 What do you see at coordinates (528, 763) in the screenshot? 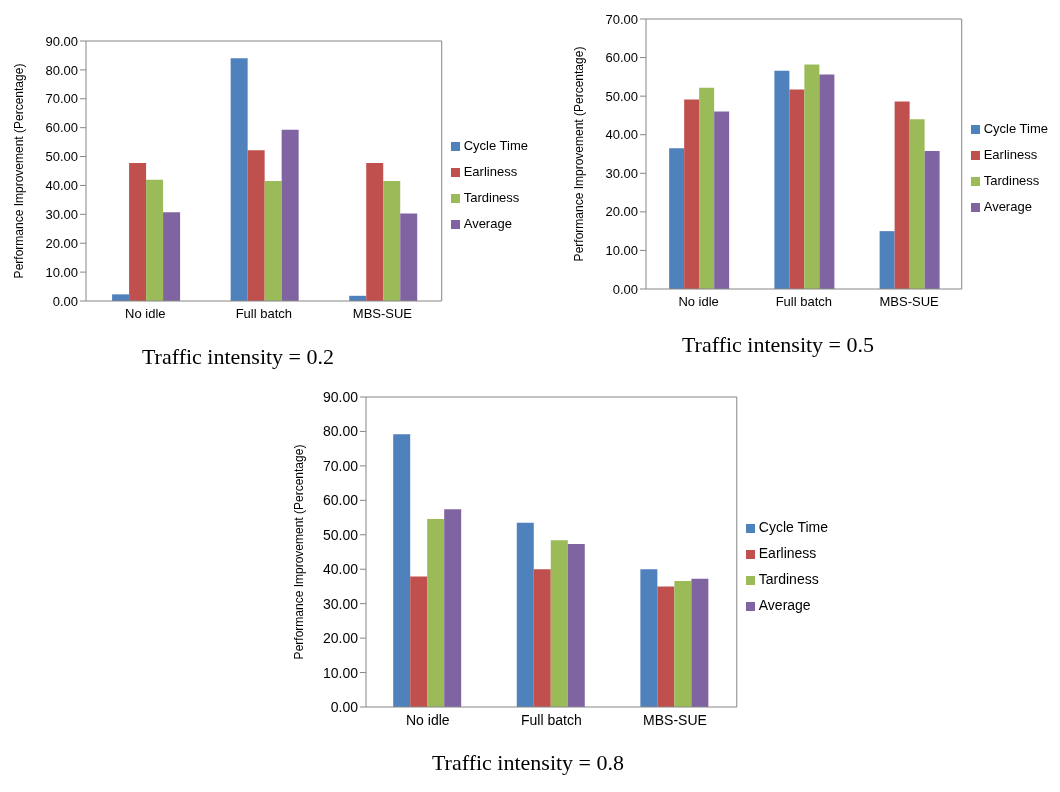
I see `text: Traffic intensity = 0.8` at bounding box center [528, 763].